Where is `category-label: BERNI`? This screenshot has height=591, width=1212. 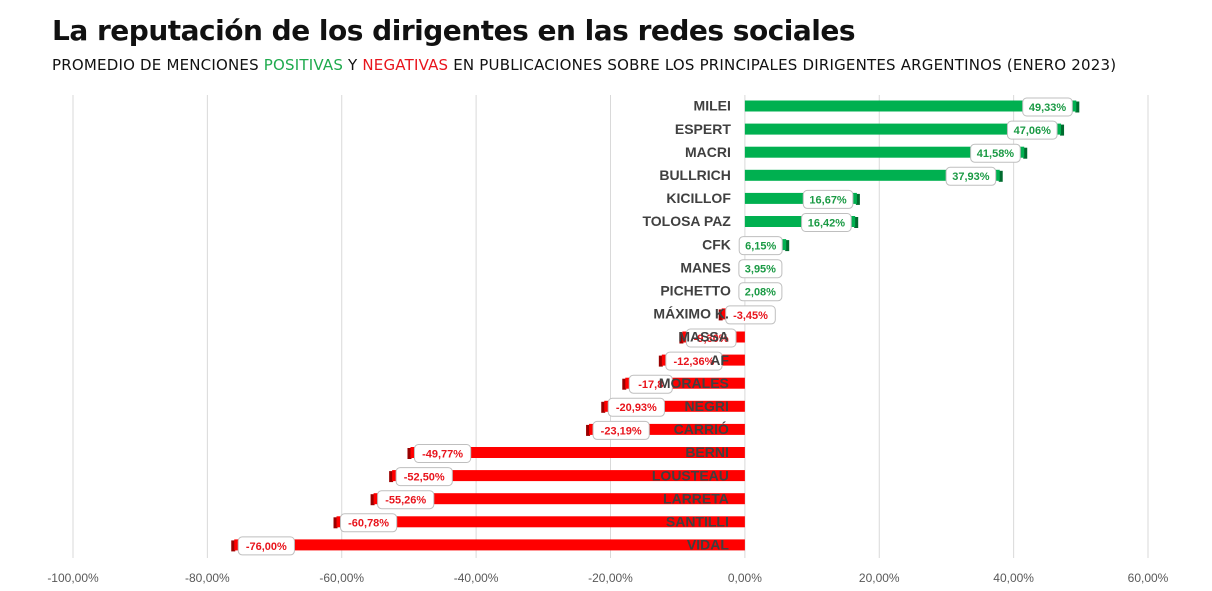
category-label: BERNI is located at coordinates (707, 452).